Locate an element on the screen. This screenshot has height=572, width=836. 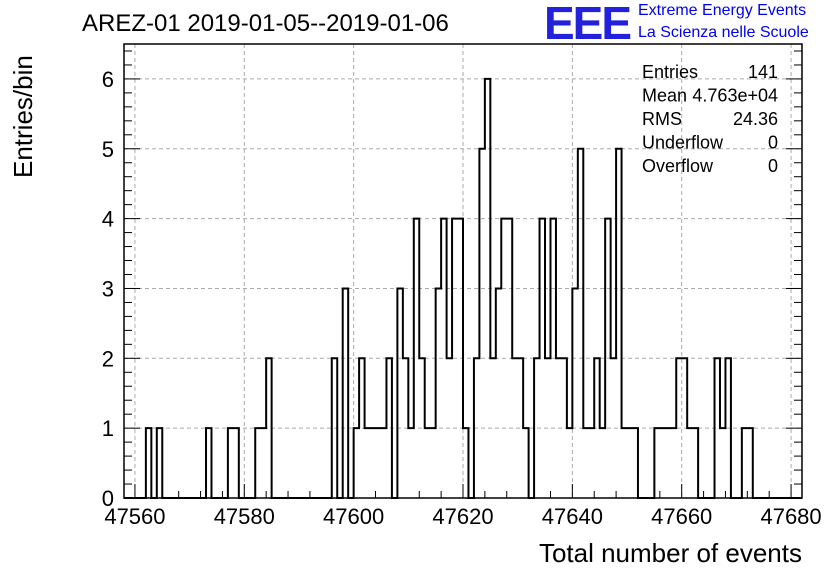
x-tick-label: 47560 is located at coordinates (134, 516).